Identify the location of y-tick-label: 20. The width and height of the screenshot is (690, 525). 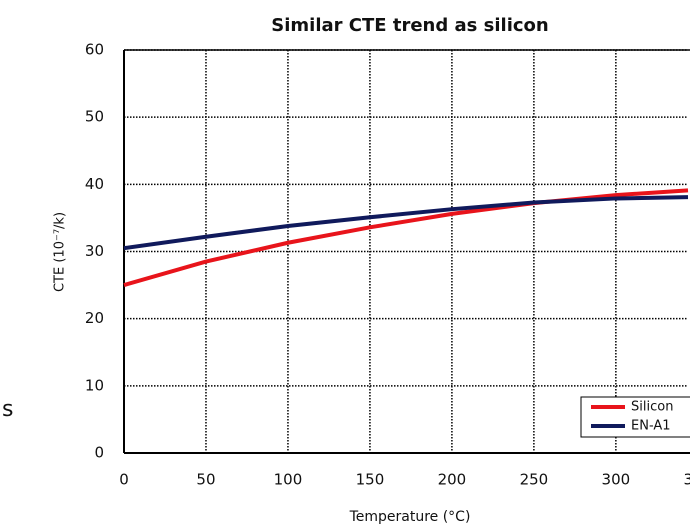
(94, 318).